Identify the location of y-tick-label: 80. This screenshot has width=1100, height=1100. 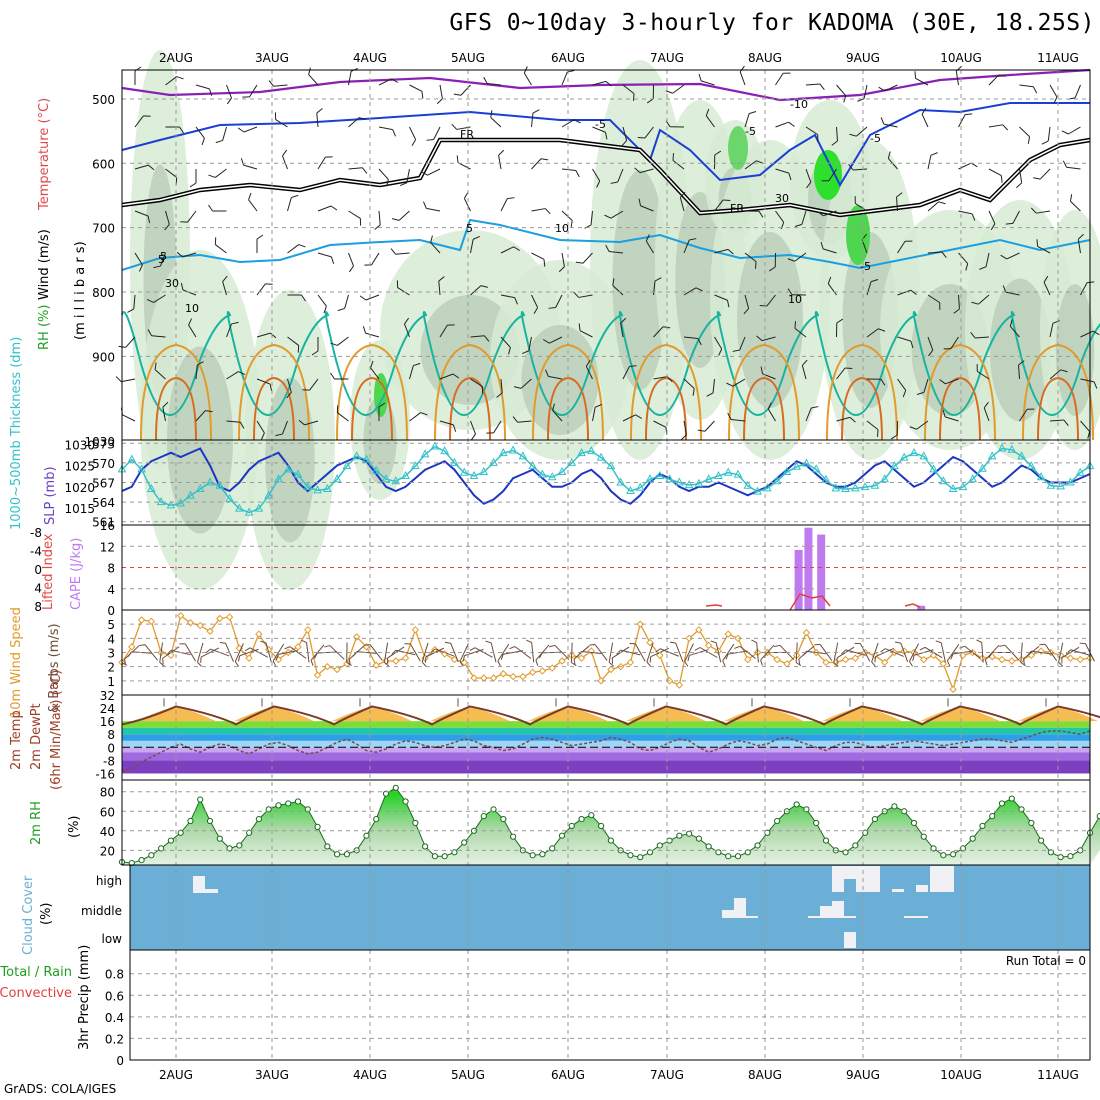
(107, 793).